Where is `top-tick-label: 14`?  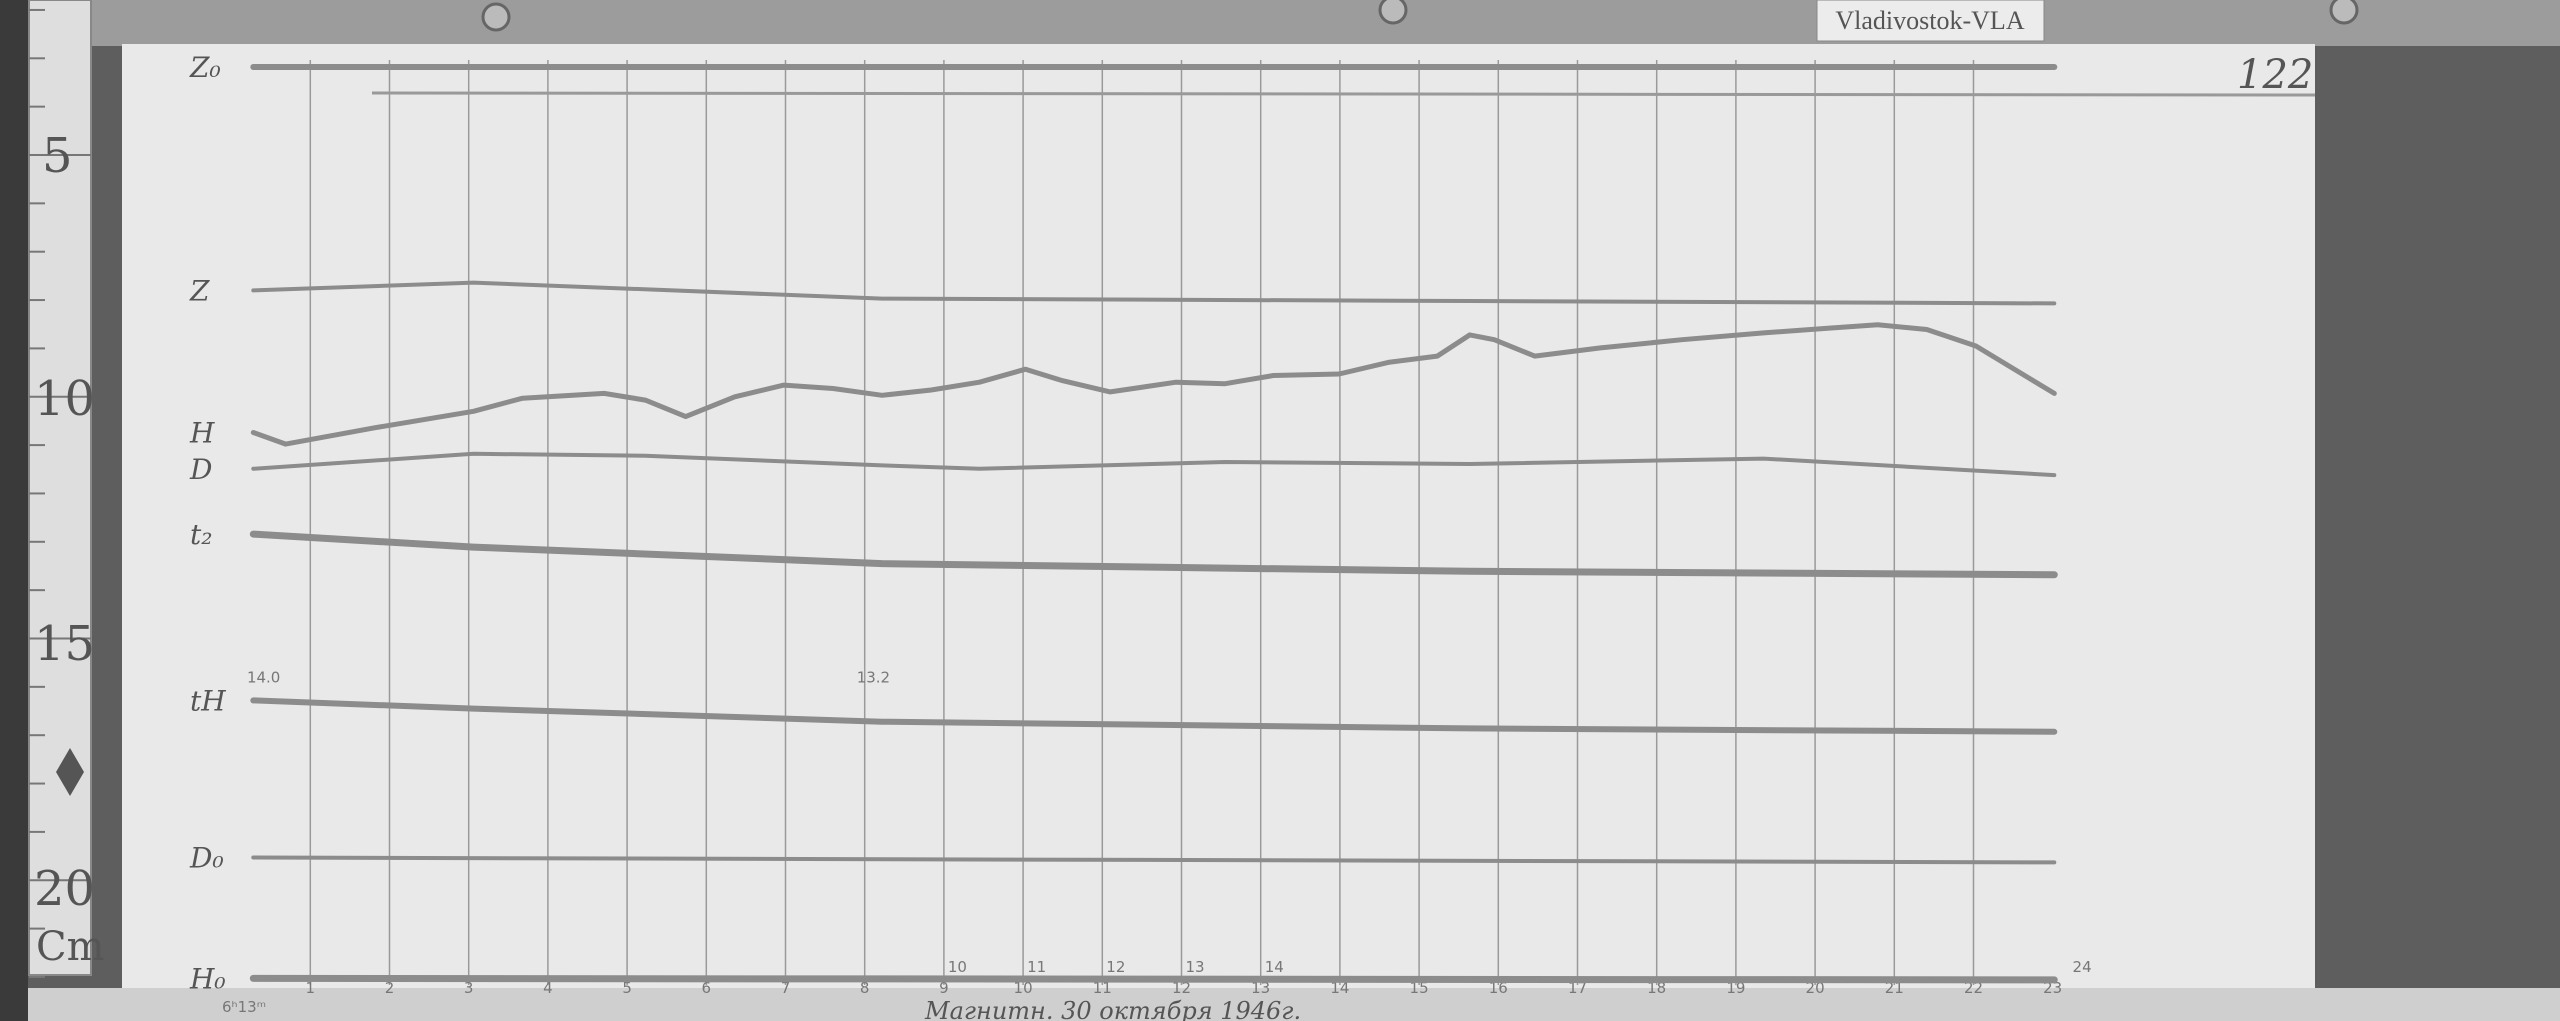 top-tick-label: 14 is located at coordinates (1274, 967).